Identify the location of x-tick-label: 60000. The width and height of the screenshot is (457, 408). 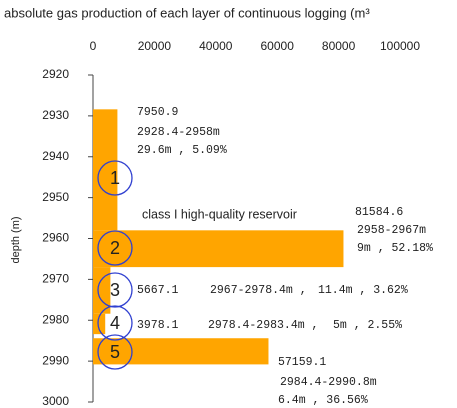
(278, 46).